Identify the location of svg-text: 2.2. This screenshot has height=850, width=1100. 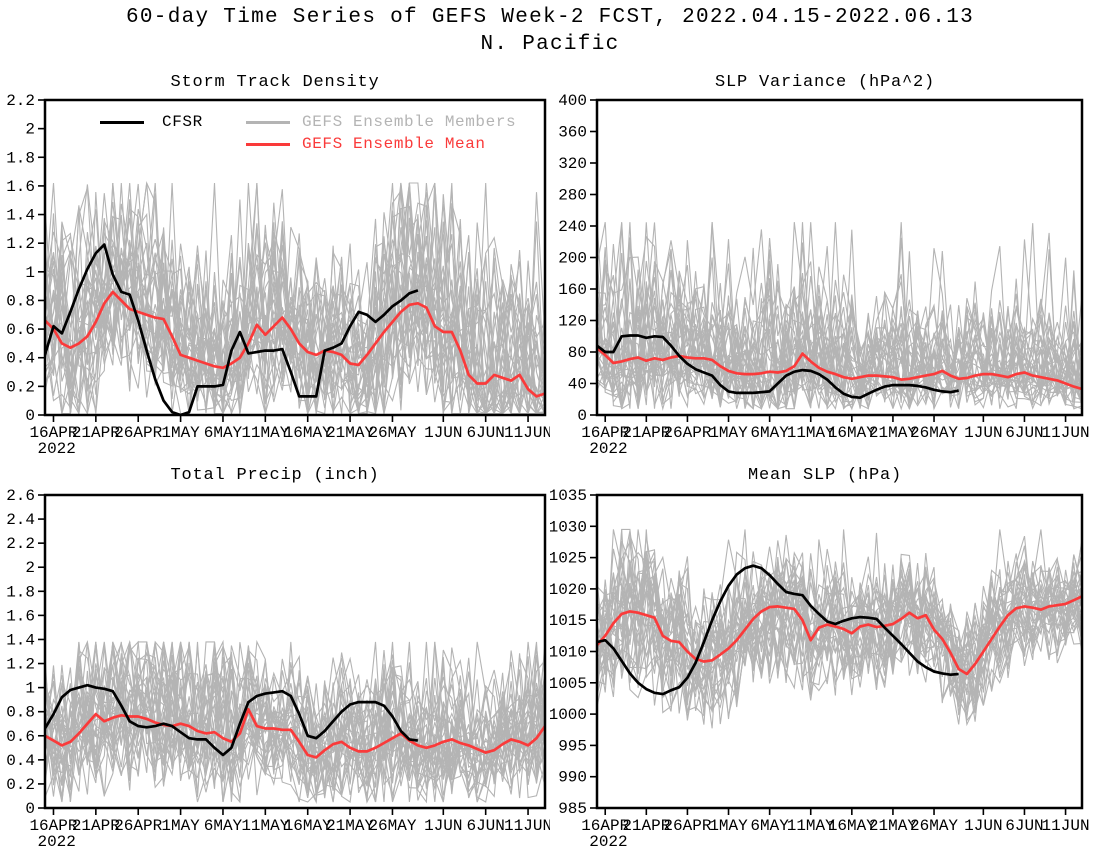
(20, 544).